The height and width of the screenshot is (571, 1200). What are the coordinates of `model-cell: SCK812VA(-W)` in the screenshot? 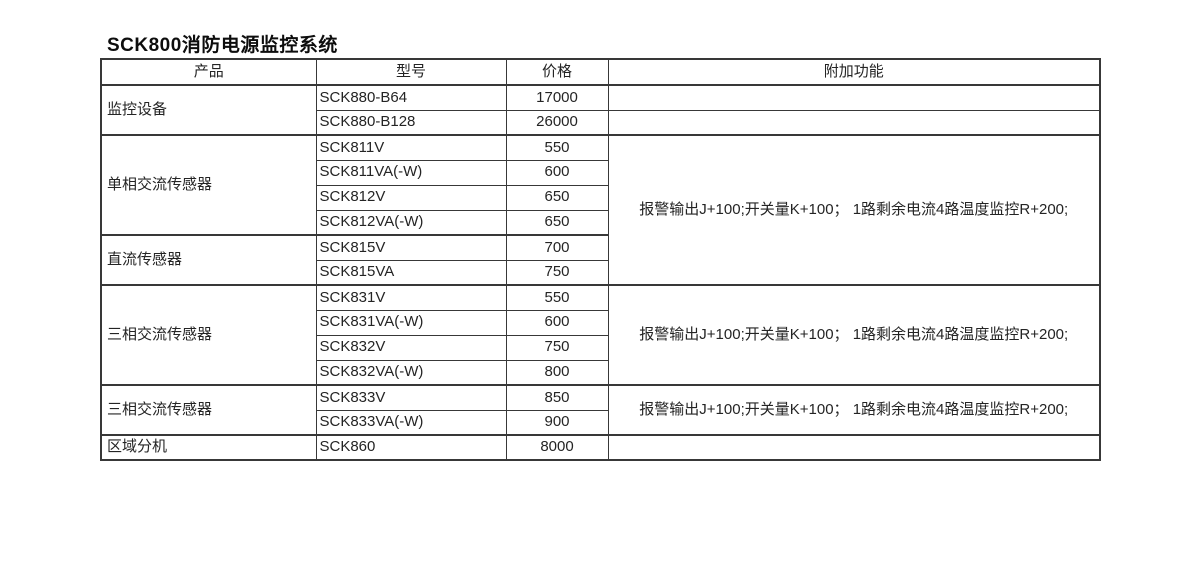 It's located at (411, 222).